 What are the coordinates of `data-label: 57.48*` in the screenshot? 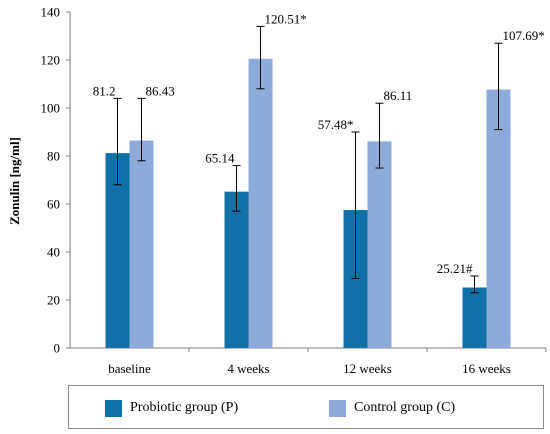 It's located at (336, 124).